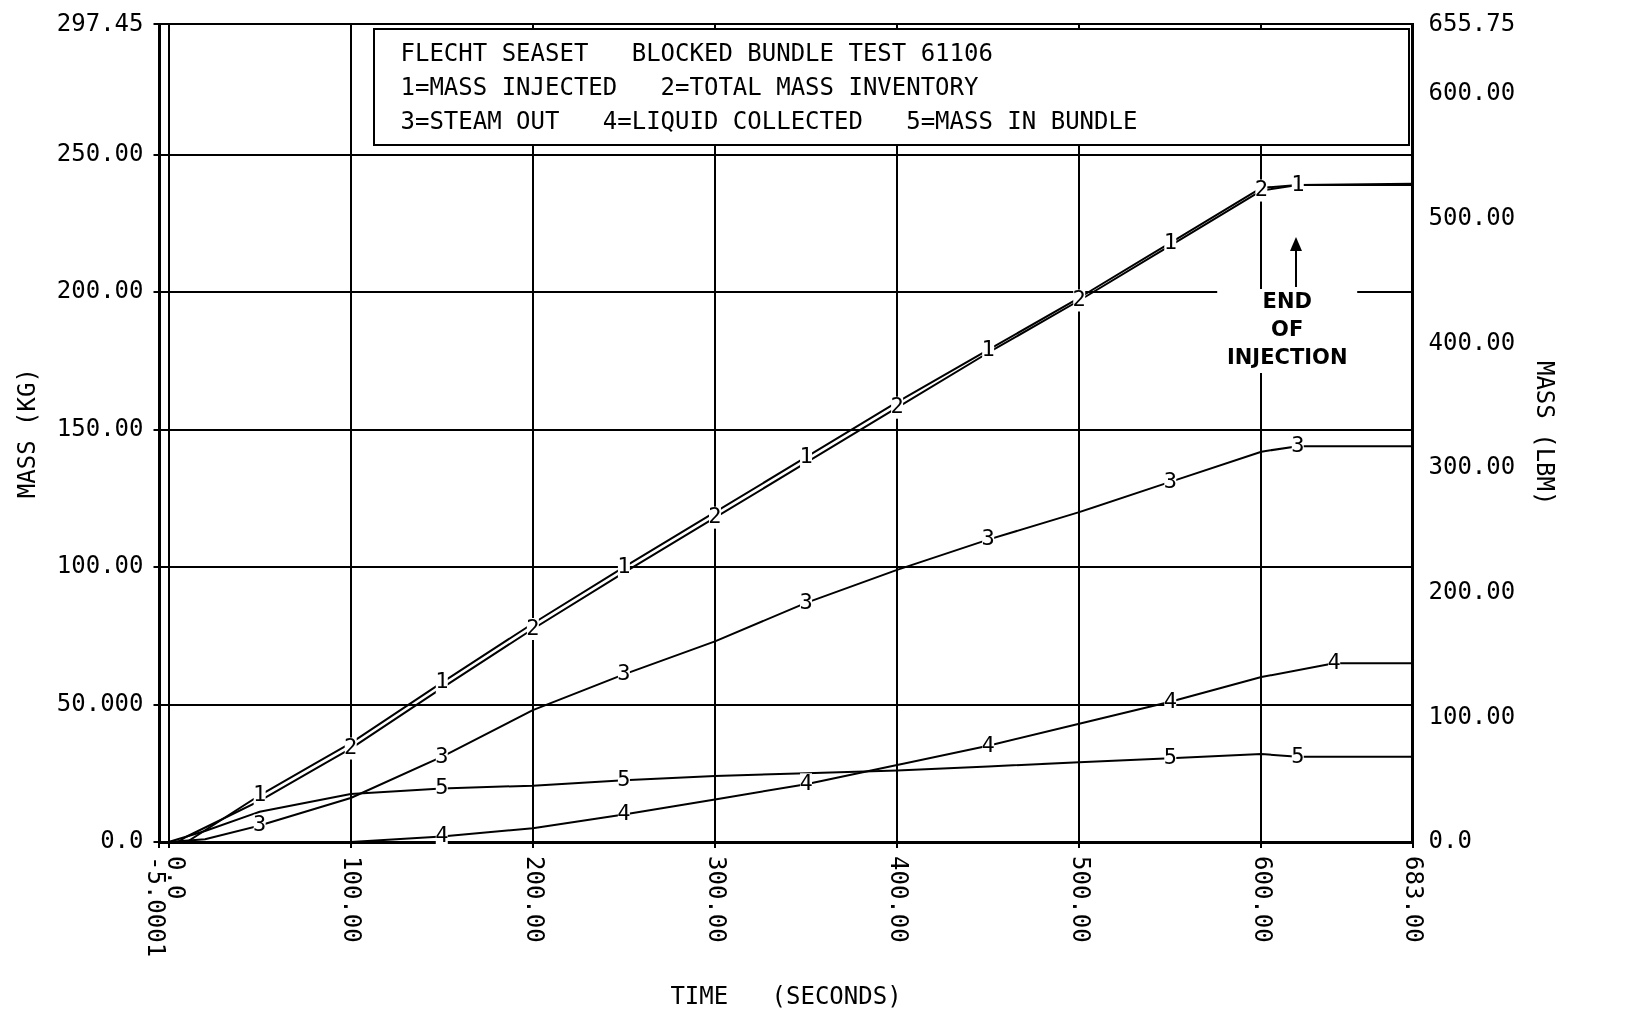 The image size is (1638, 1022). Describe the element at coordinates (891, 87) in the screenshot. I see `text-box: FLECHT SEASET BLOCKED BUNDLE TEST 61106 1=MASS INJECTED 2=TOTAL MASS INVENTORY 3=STEAM OUT 4=LIQUID COLLECTED 5=MASS IN BUNDLE` at that location.